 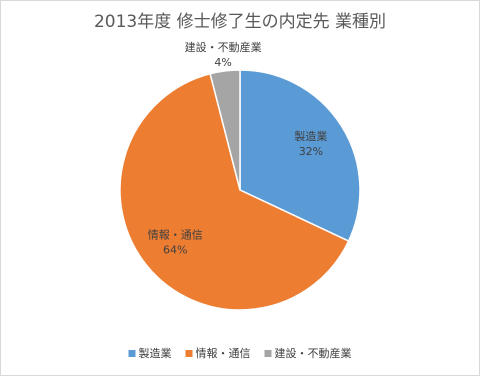 I want to click on data-label-value: 4%, so click(x=222, y=62).